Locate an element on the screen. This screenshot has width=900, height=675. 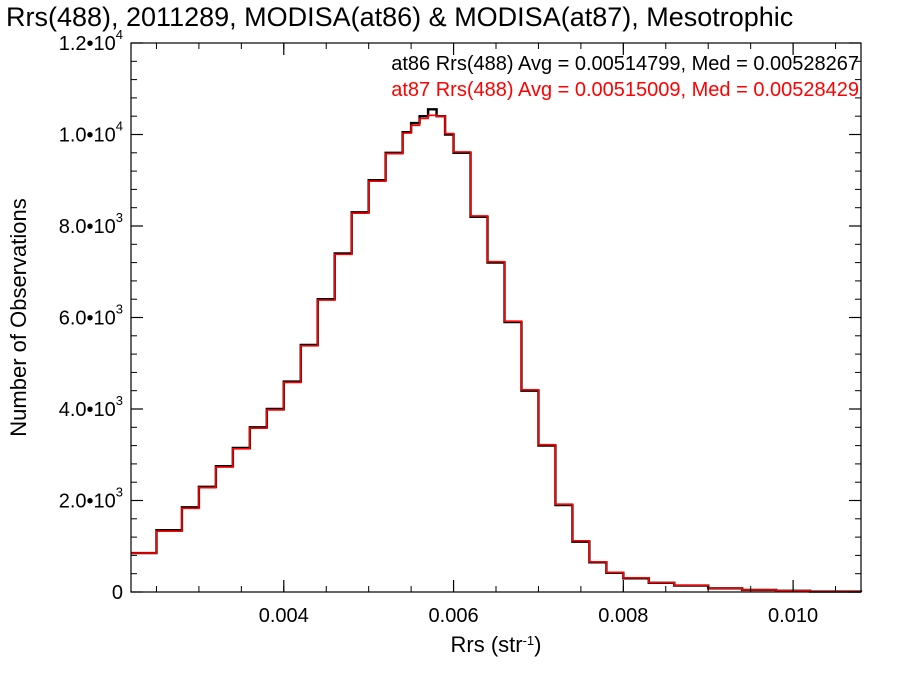
y-tick-label: 4.0•103 is located at coordinates (91, 407).